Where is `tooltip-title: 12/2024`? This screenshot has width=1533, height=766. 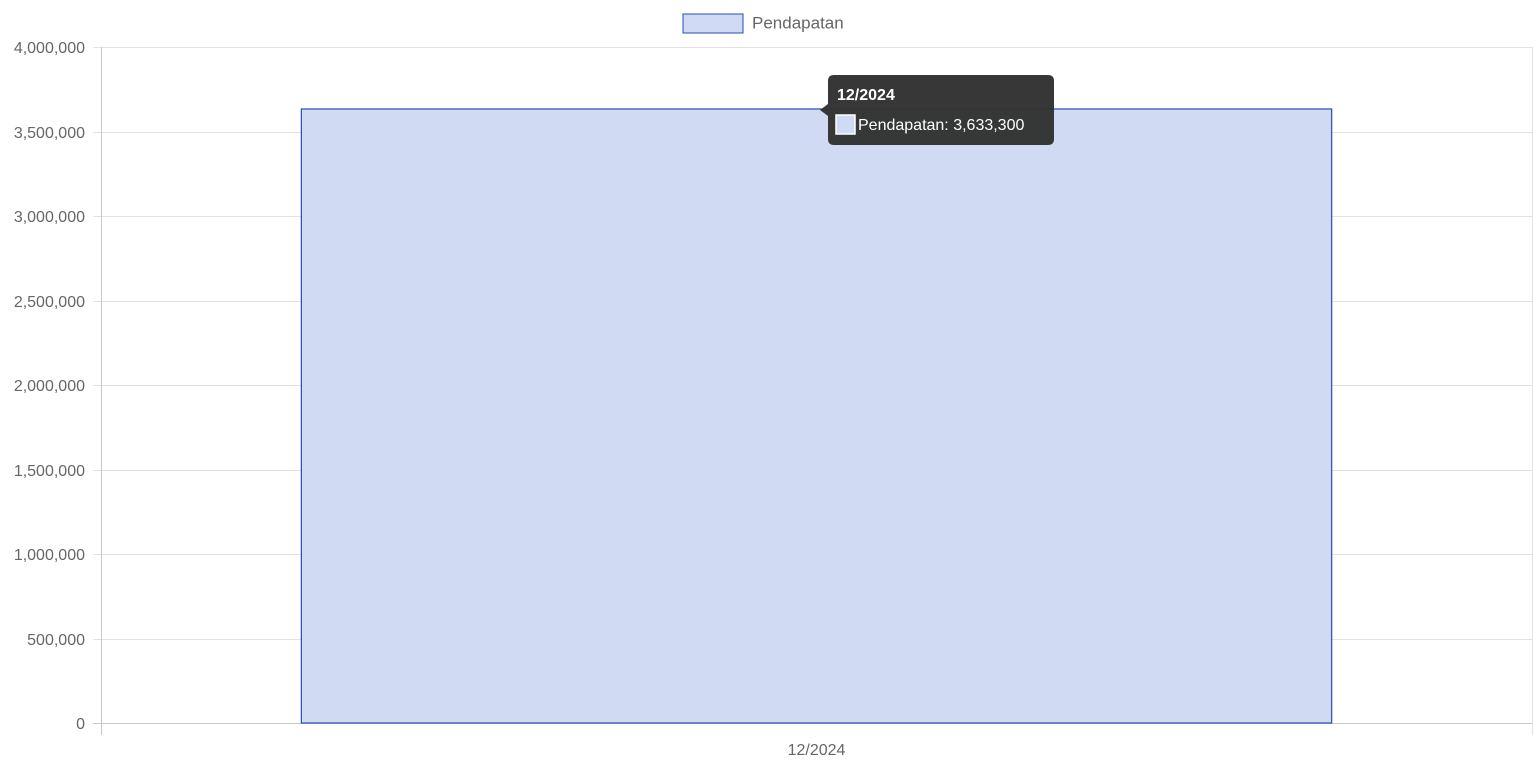 tooltip-title: 12/2024 is located at coordinates (866, 95).